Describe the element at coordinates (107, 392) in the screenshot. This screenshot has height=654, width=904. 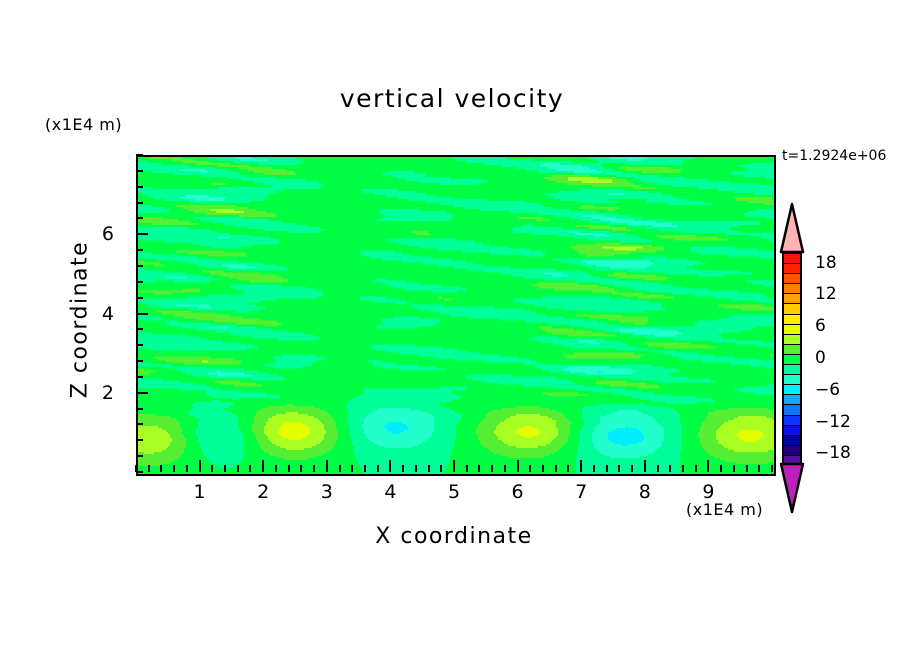
I see `y-tick-label: 2` at that location.